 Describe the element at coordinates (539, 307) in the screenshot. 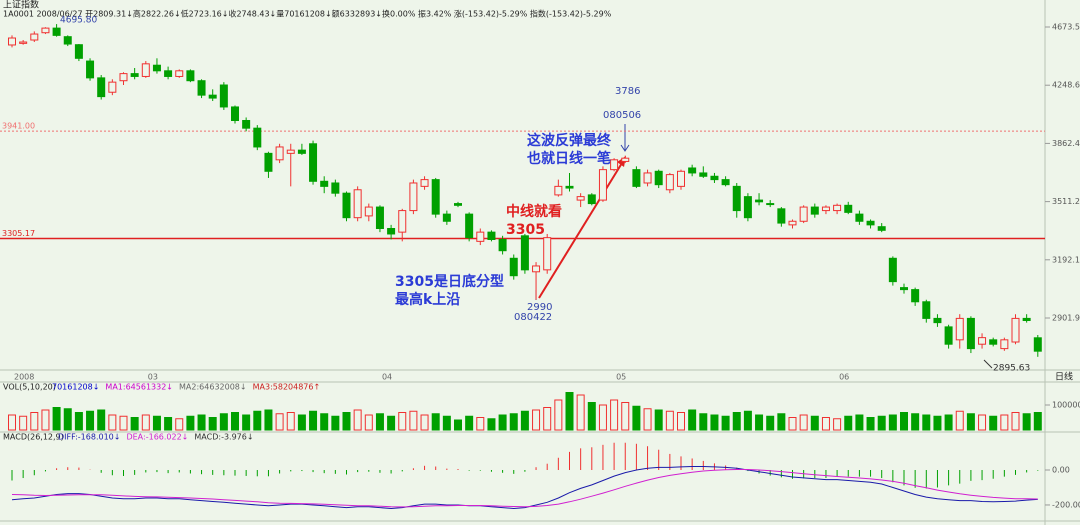

I see `annotation: 2990` at that location.